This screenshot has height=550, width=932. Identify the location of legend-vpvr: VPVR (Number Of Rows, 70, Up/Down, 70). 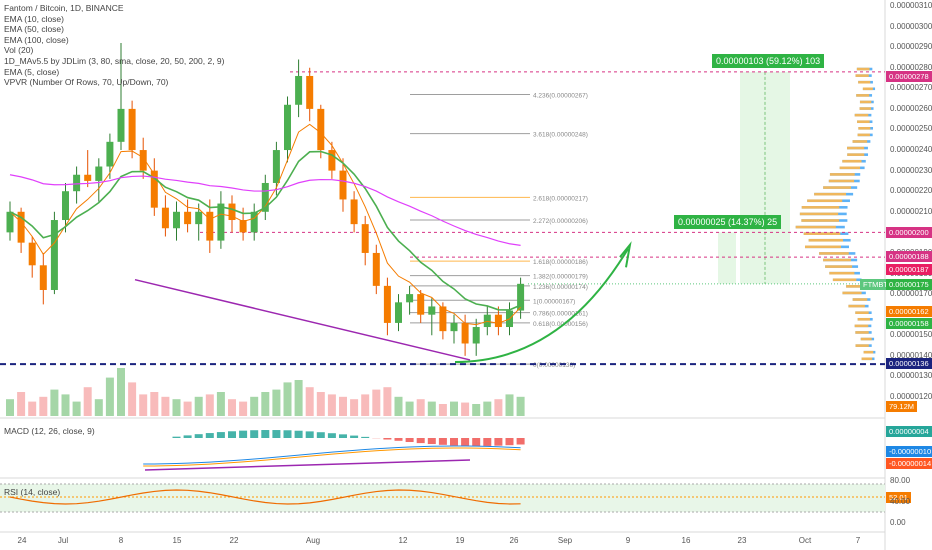
(114, 82).